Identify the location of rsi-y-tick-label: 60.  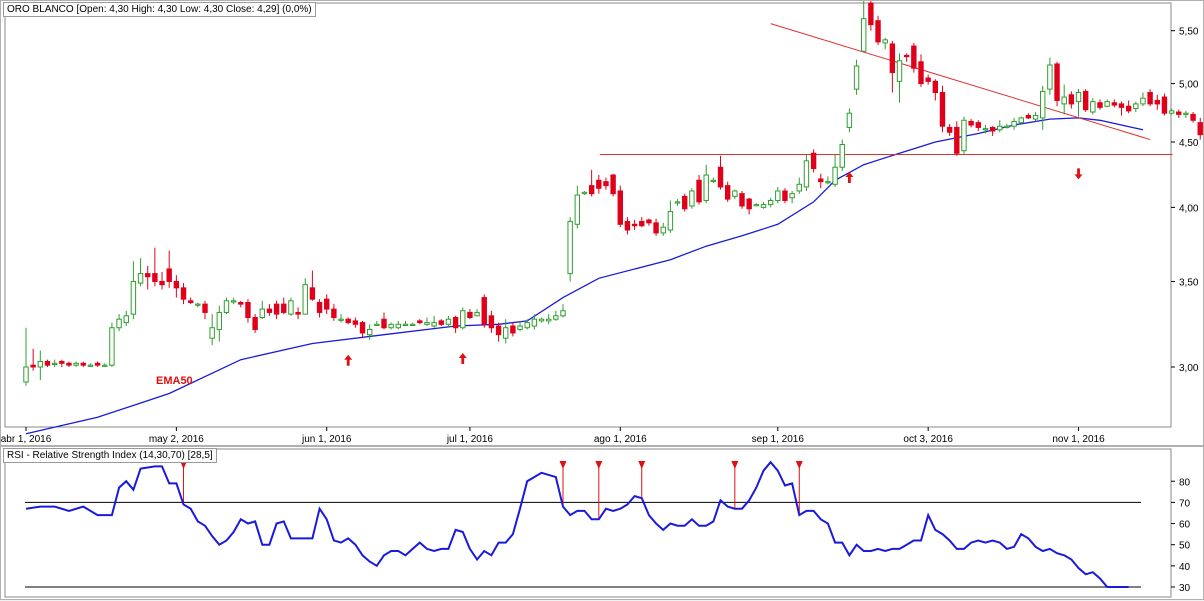
(1185, 525).